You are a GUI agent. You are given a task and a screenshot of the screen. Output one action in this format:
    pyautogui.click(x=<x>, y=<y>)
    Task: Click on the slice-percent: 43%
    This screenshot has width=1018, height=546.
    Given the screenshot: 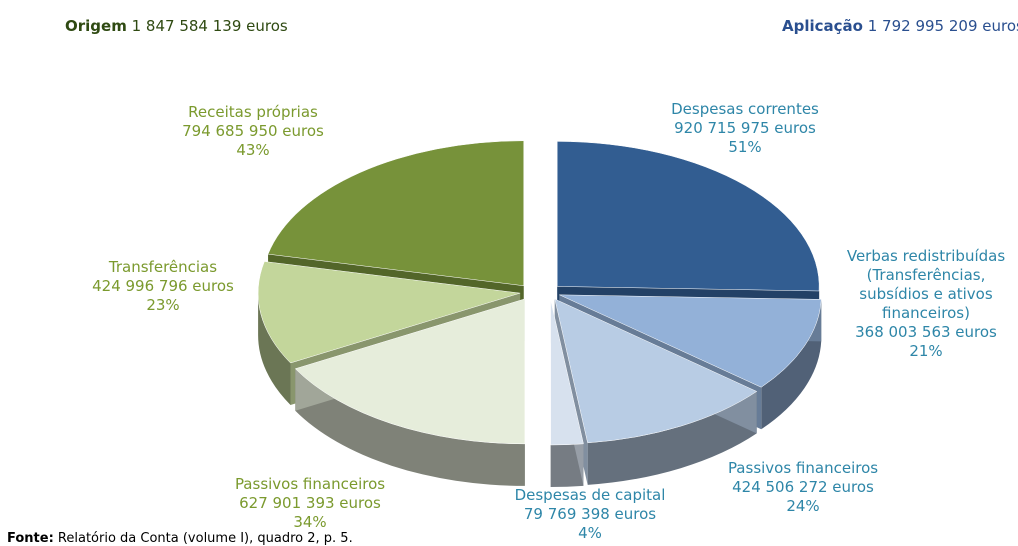 What is the action you would take?
    pyautogui.click(x=253, y=150)
    